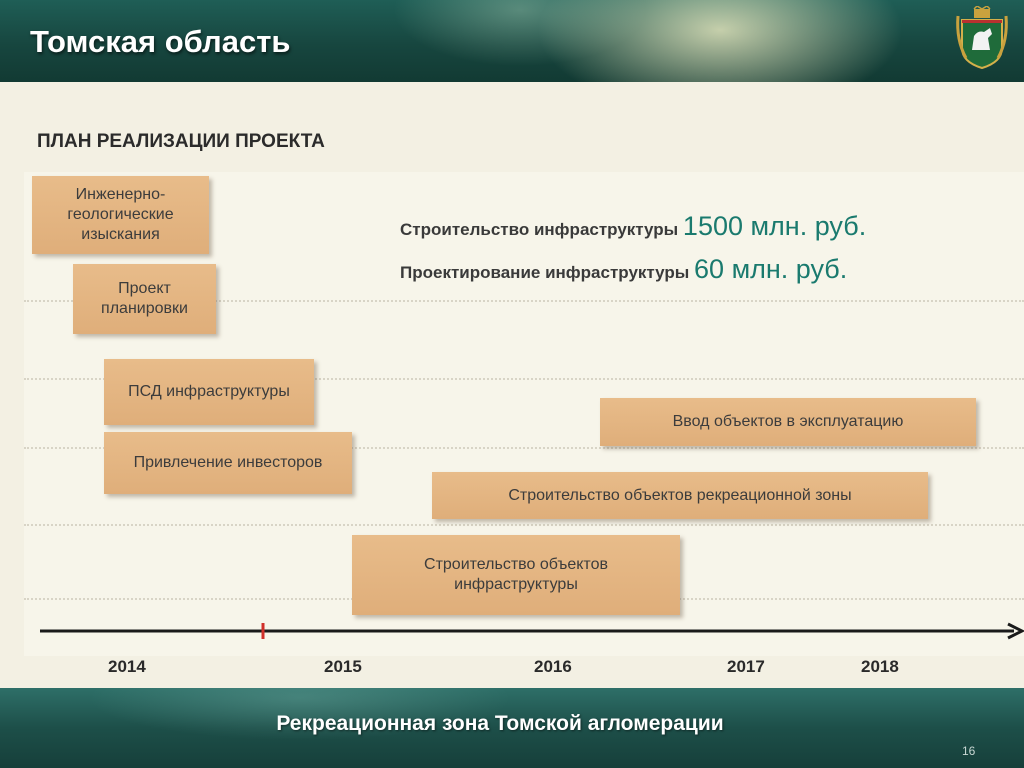 The height and width of the screenshot is (768, 1024). What do you see at coordinates (982, 38) in the screenshot?
I see `coat-of-arms-icon` at bounding box center [982, 38].